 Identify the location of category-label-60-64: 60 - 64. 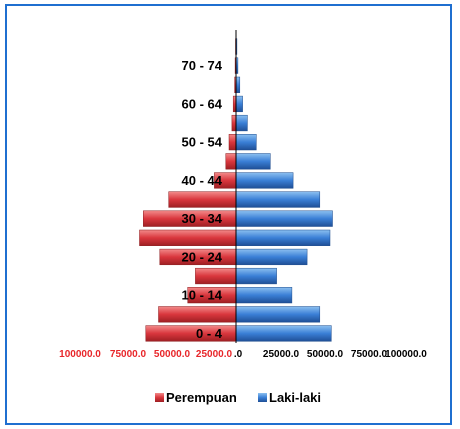
(202, 103).